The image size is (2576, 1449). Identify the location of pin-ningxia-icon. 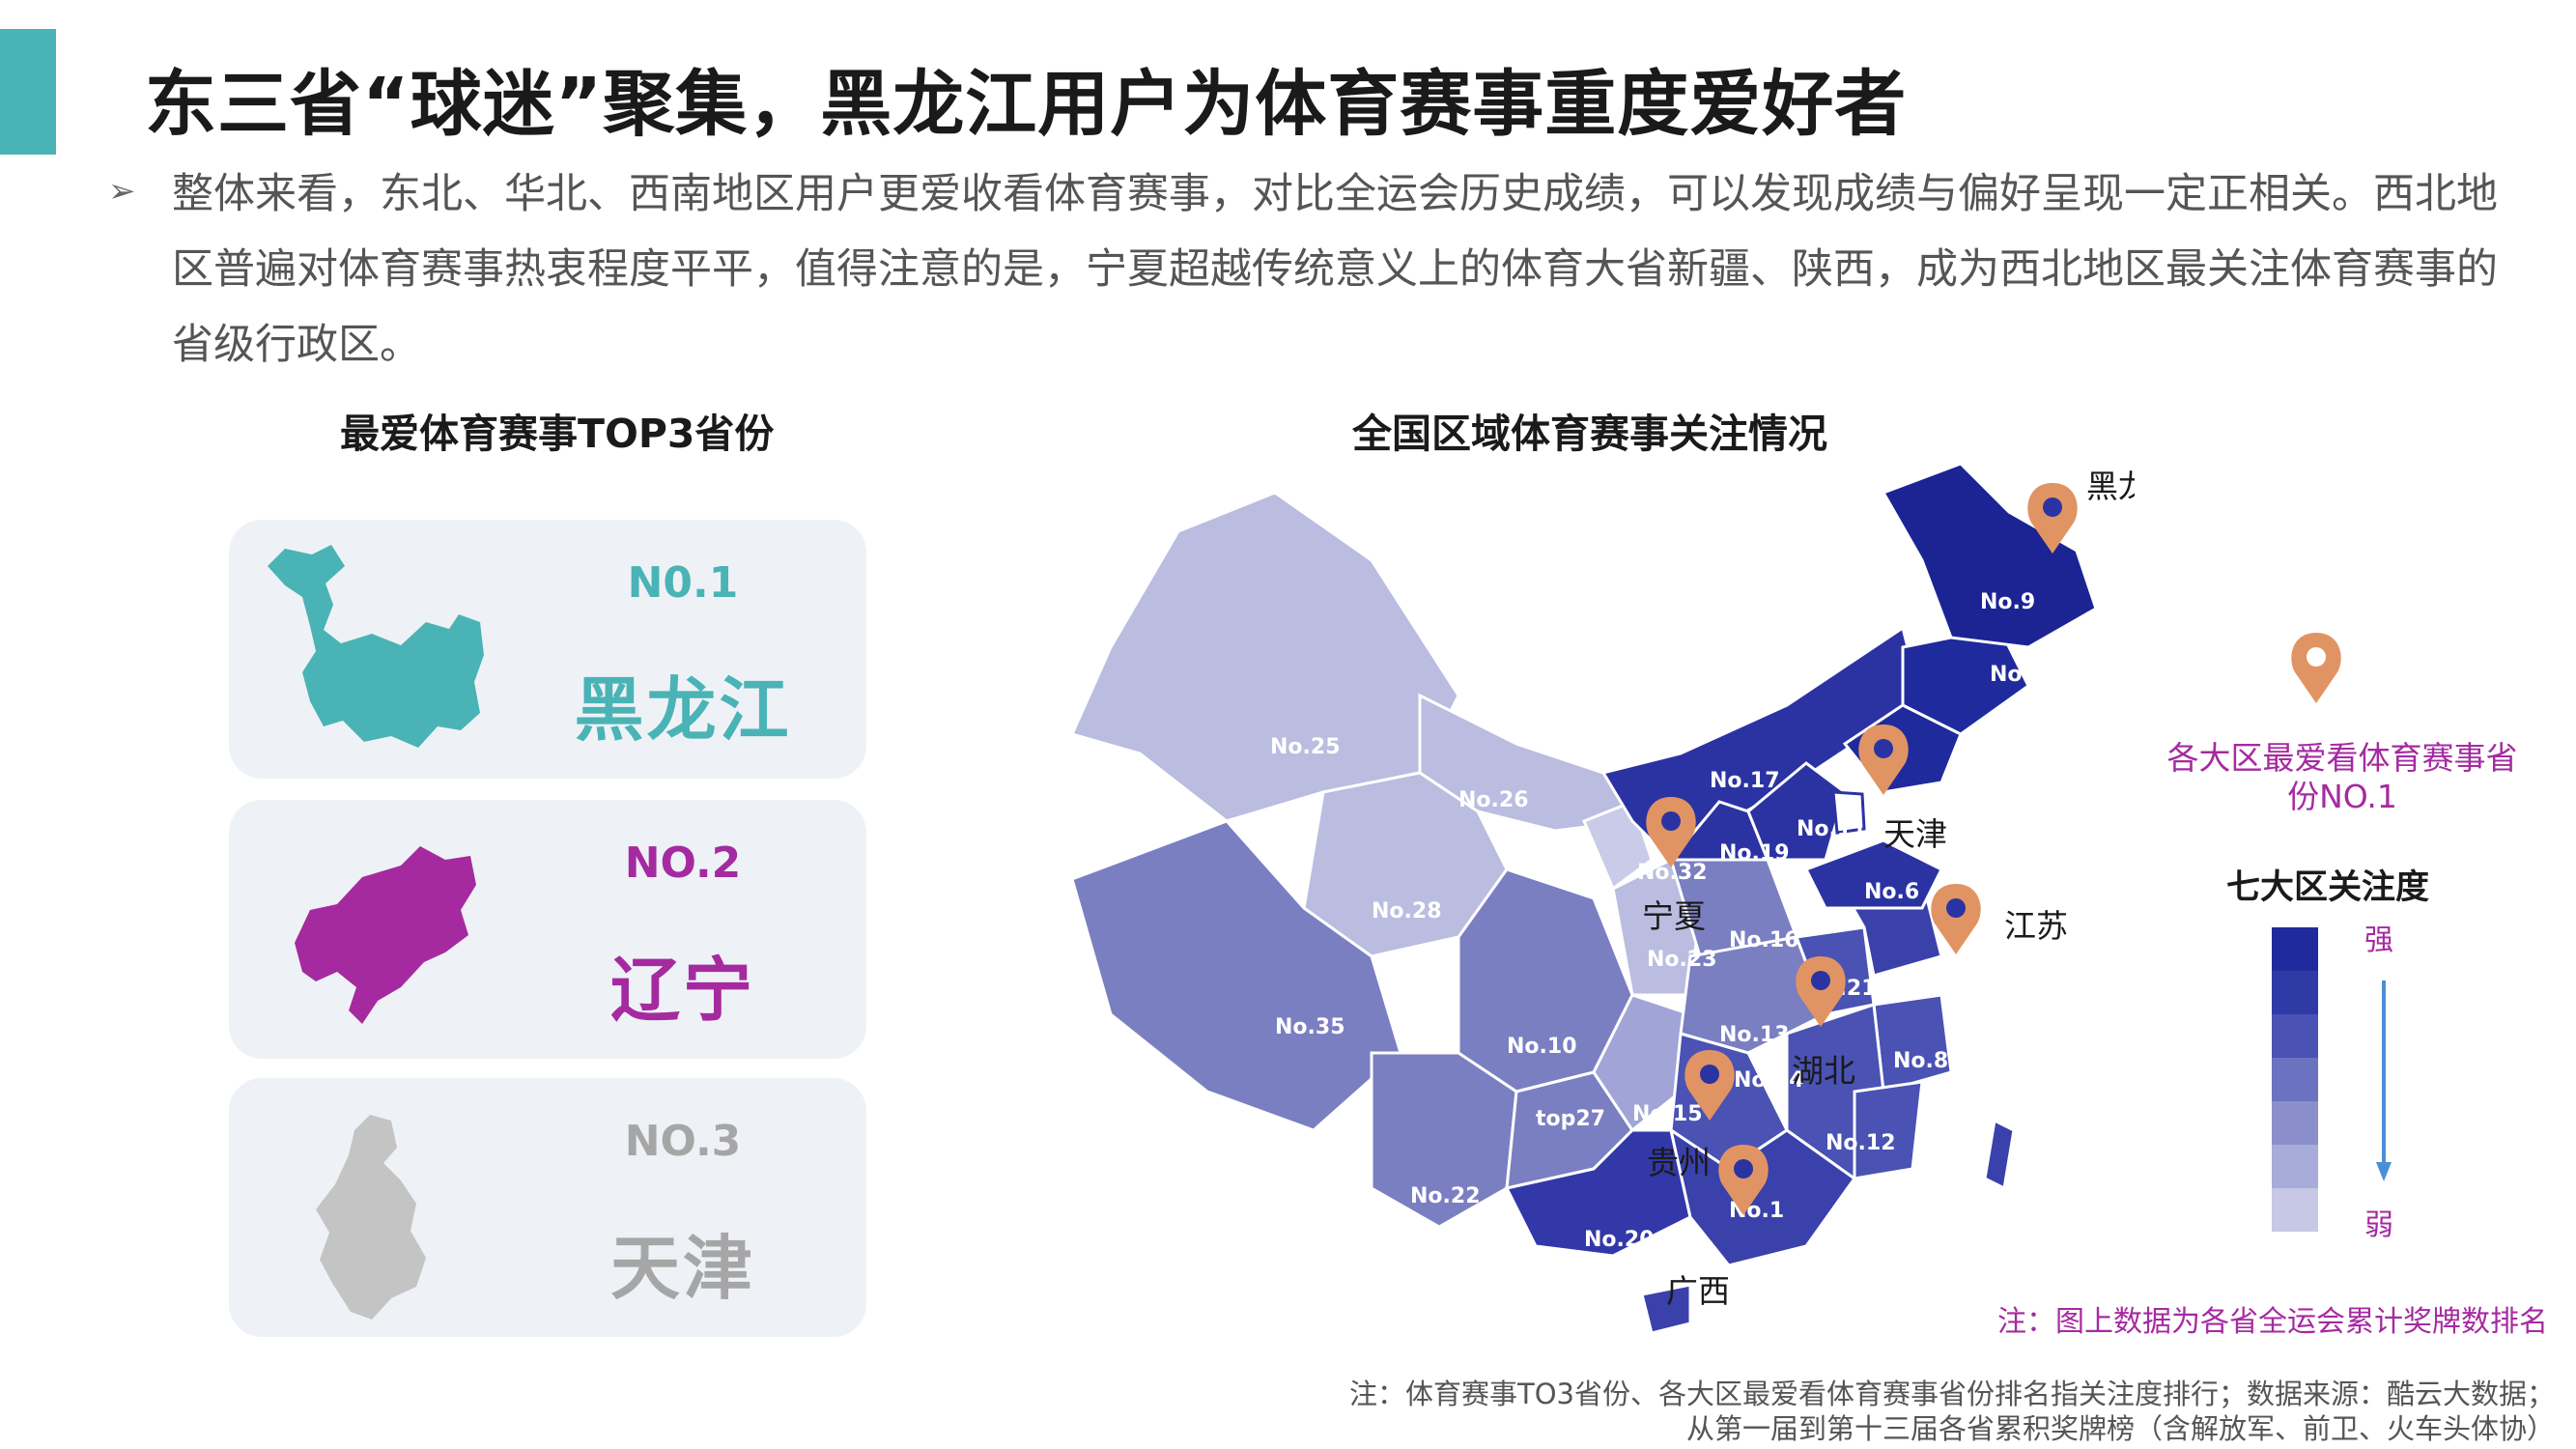
(1671, 832).